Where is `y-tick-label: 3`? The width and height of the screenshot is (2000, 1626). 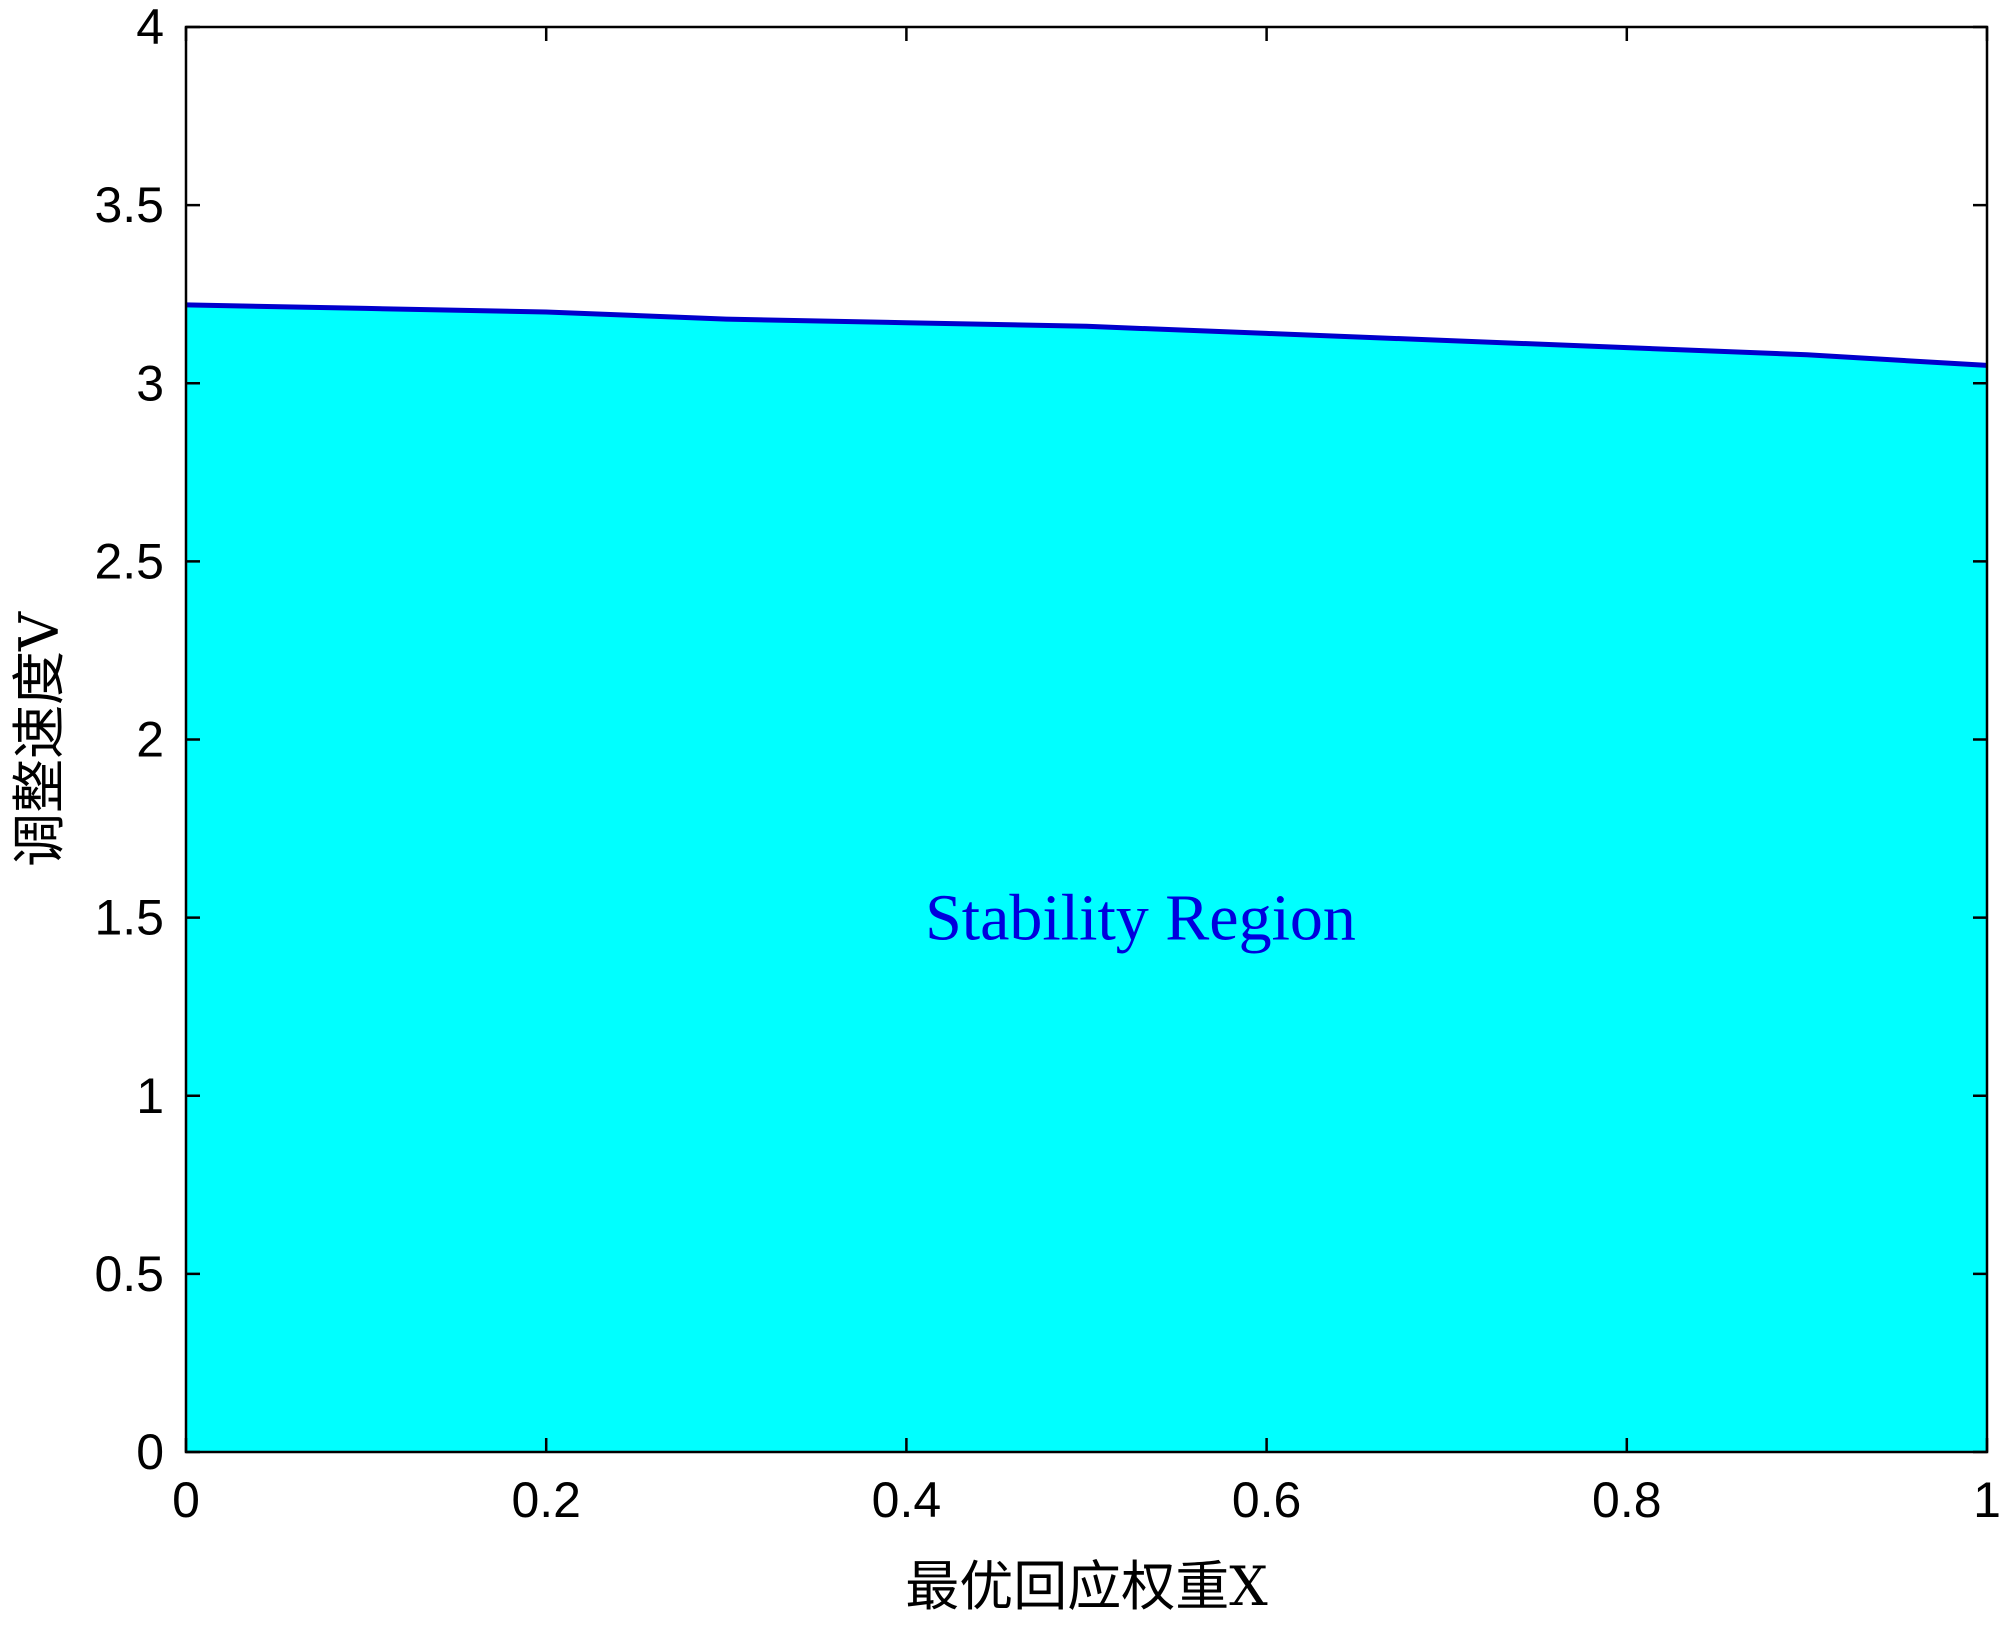
y-tick-label: 3 is located at coordinates (150, 383).